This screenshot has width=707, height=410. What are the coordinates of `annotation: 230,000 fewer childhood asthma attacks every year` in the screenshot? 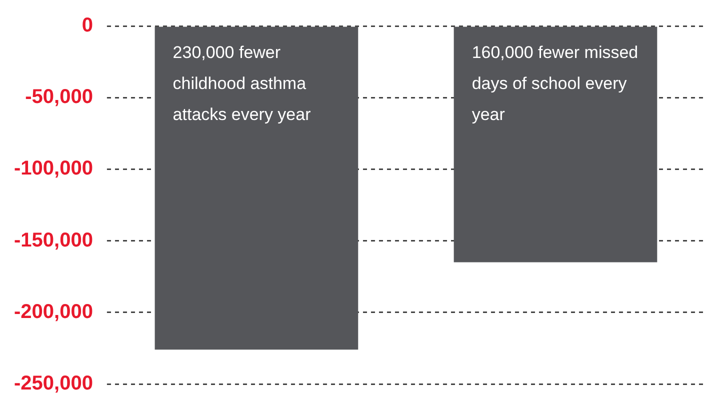 It's located at (242, 83).